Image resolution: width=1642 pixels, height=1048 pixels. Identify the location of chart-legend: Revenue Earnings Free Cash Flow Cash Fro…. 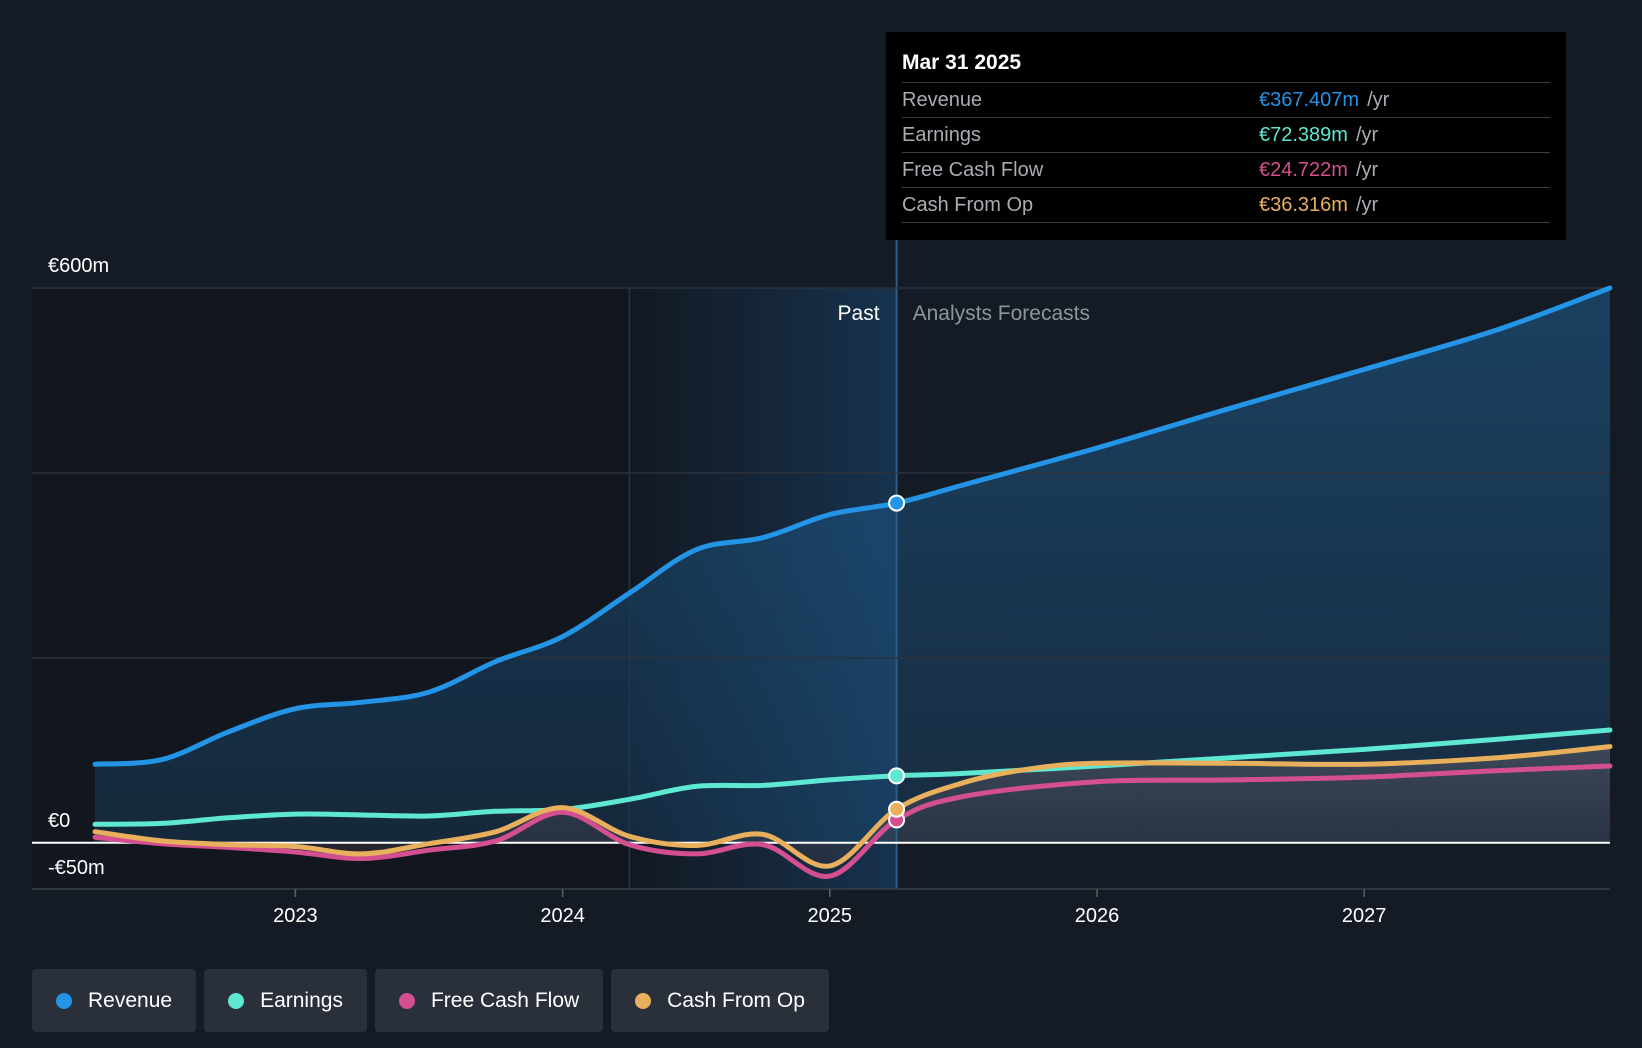
(430, 1000).